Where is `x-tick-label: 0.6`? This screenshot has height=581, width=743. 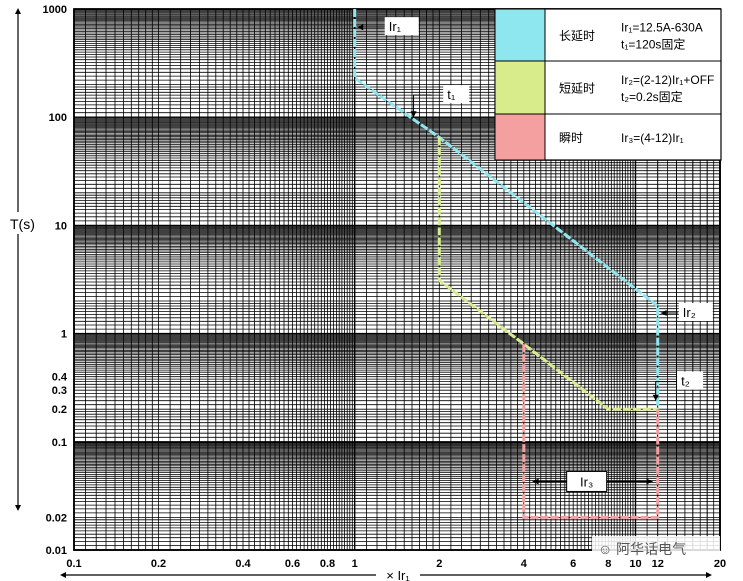 x-tick-label: 0.6 is located at coordinates (292, 564).